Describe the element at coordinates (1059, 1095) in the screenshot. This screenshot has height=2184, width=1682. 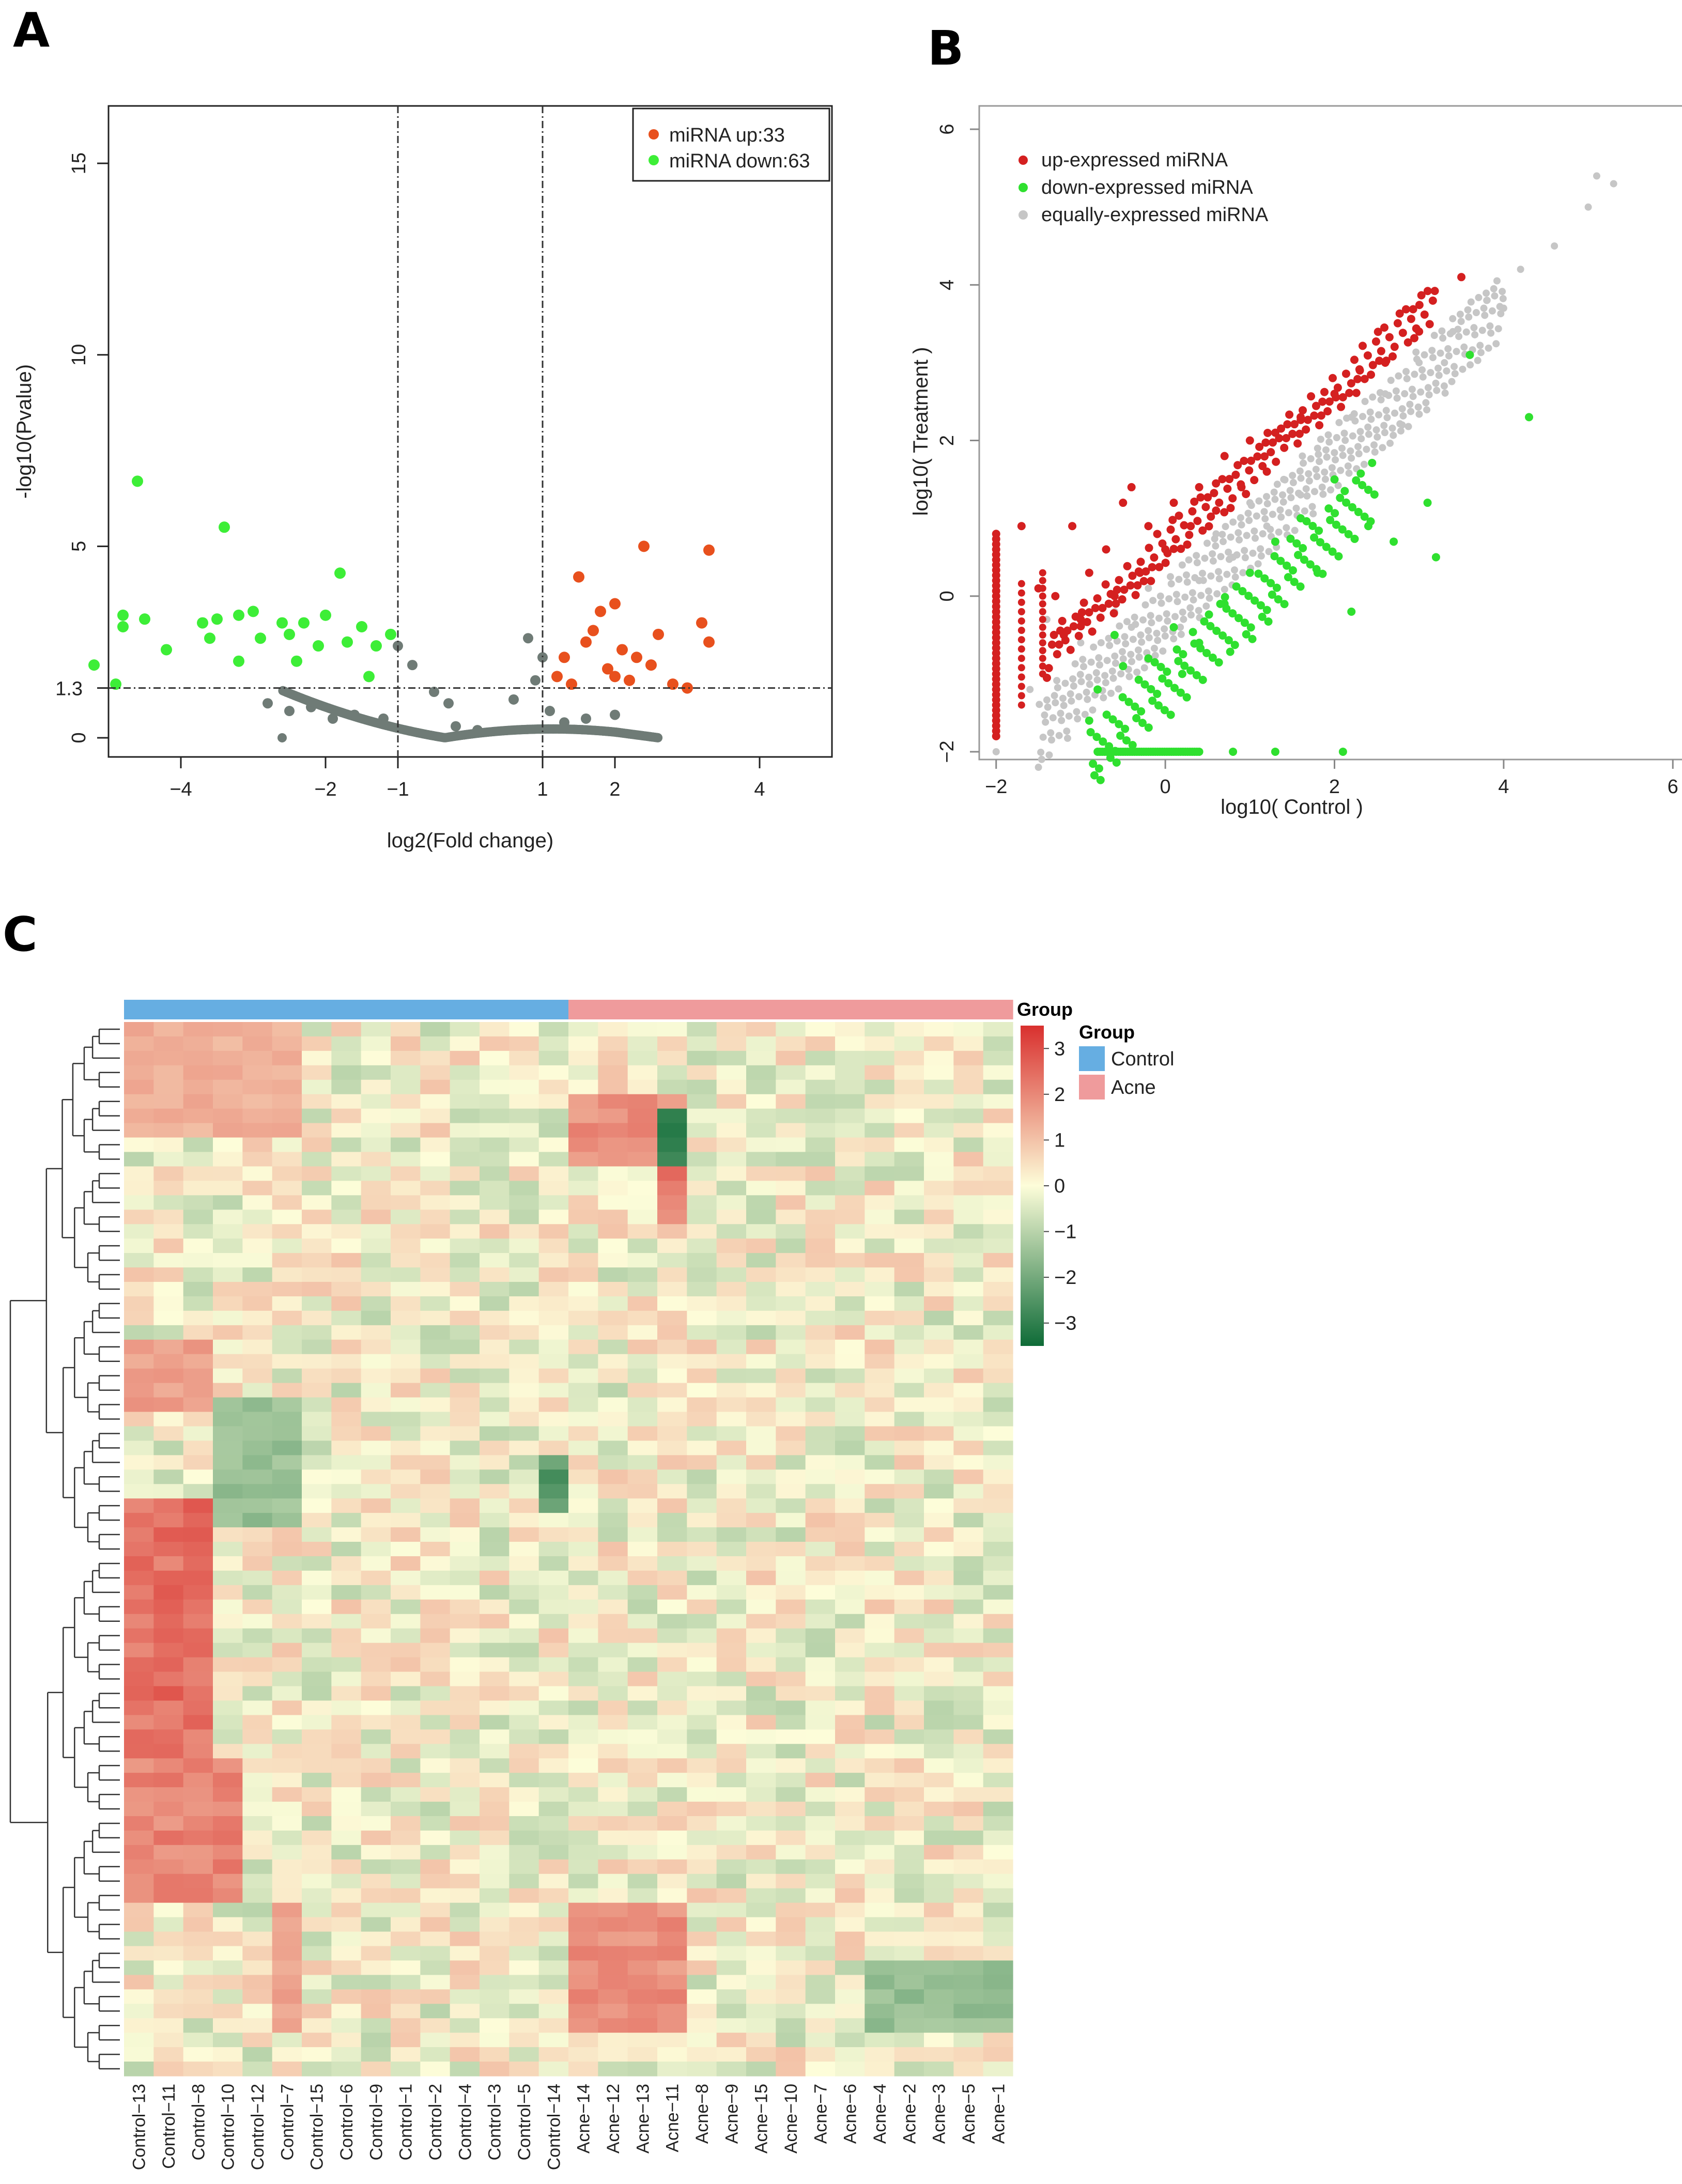
I see `colorbar-tick-label: 2` at that location.